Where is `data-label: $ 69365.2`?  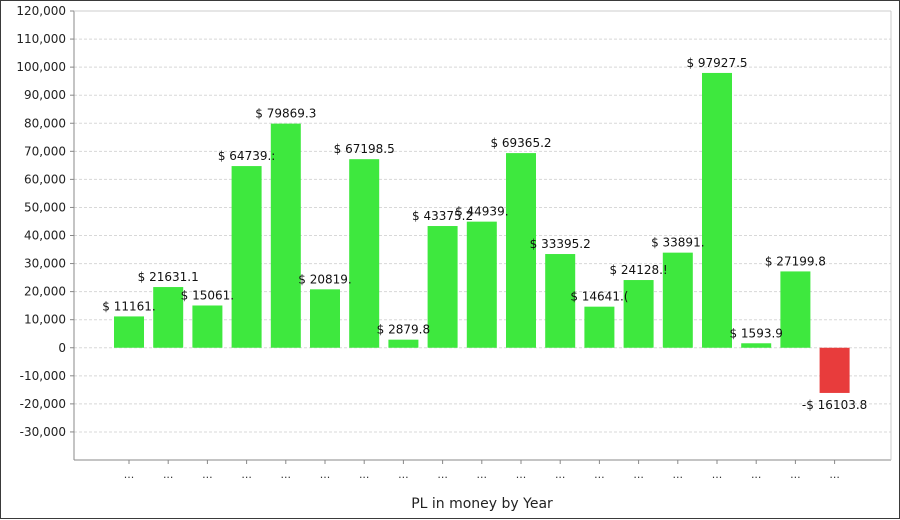 data-label: $ 69365.2 is located at coordinates (520, 143).